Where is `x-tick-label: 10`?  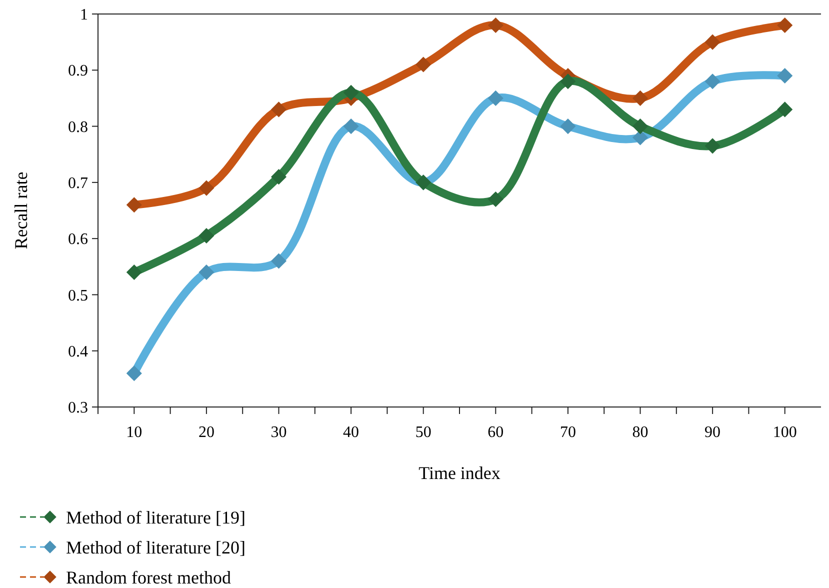
x-tick-label: 10 is located at coordinates (134, 432).